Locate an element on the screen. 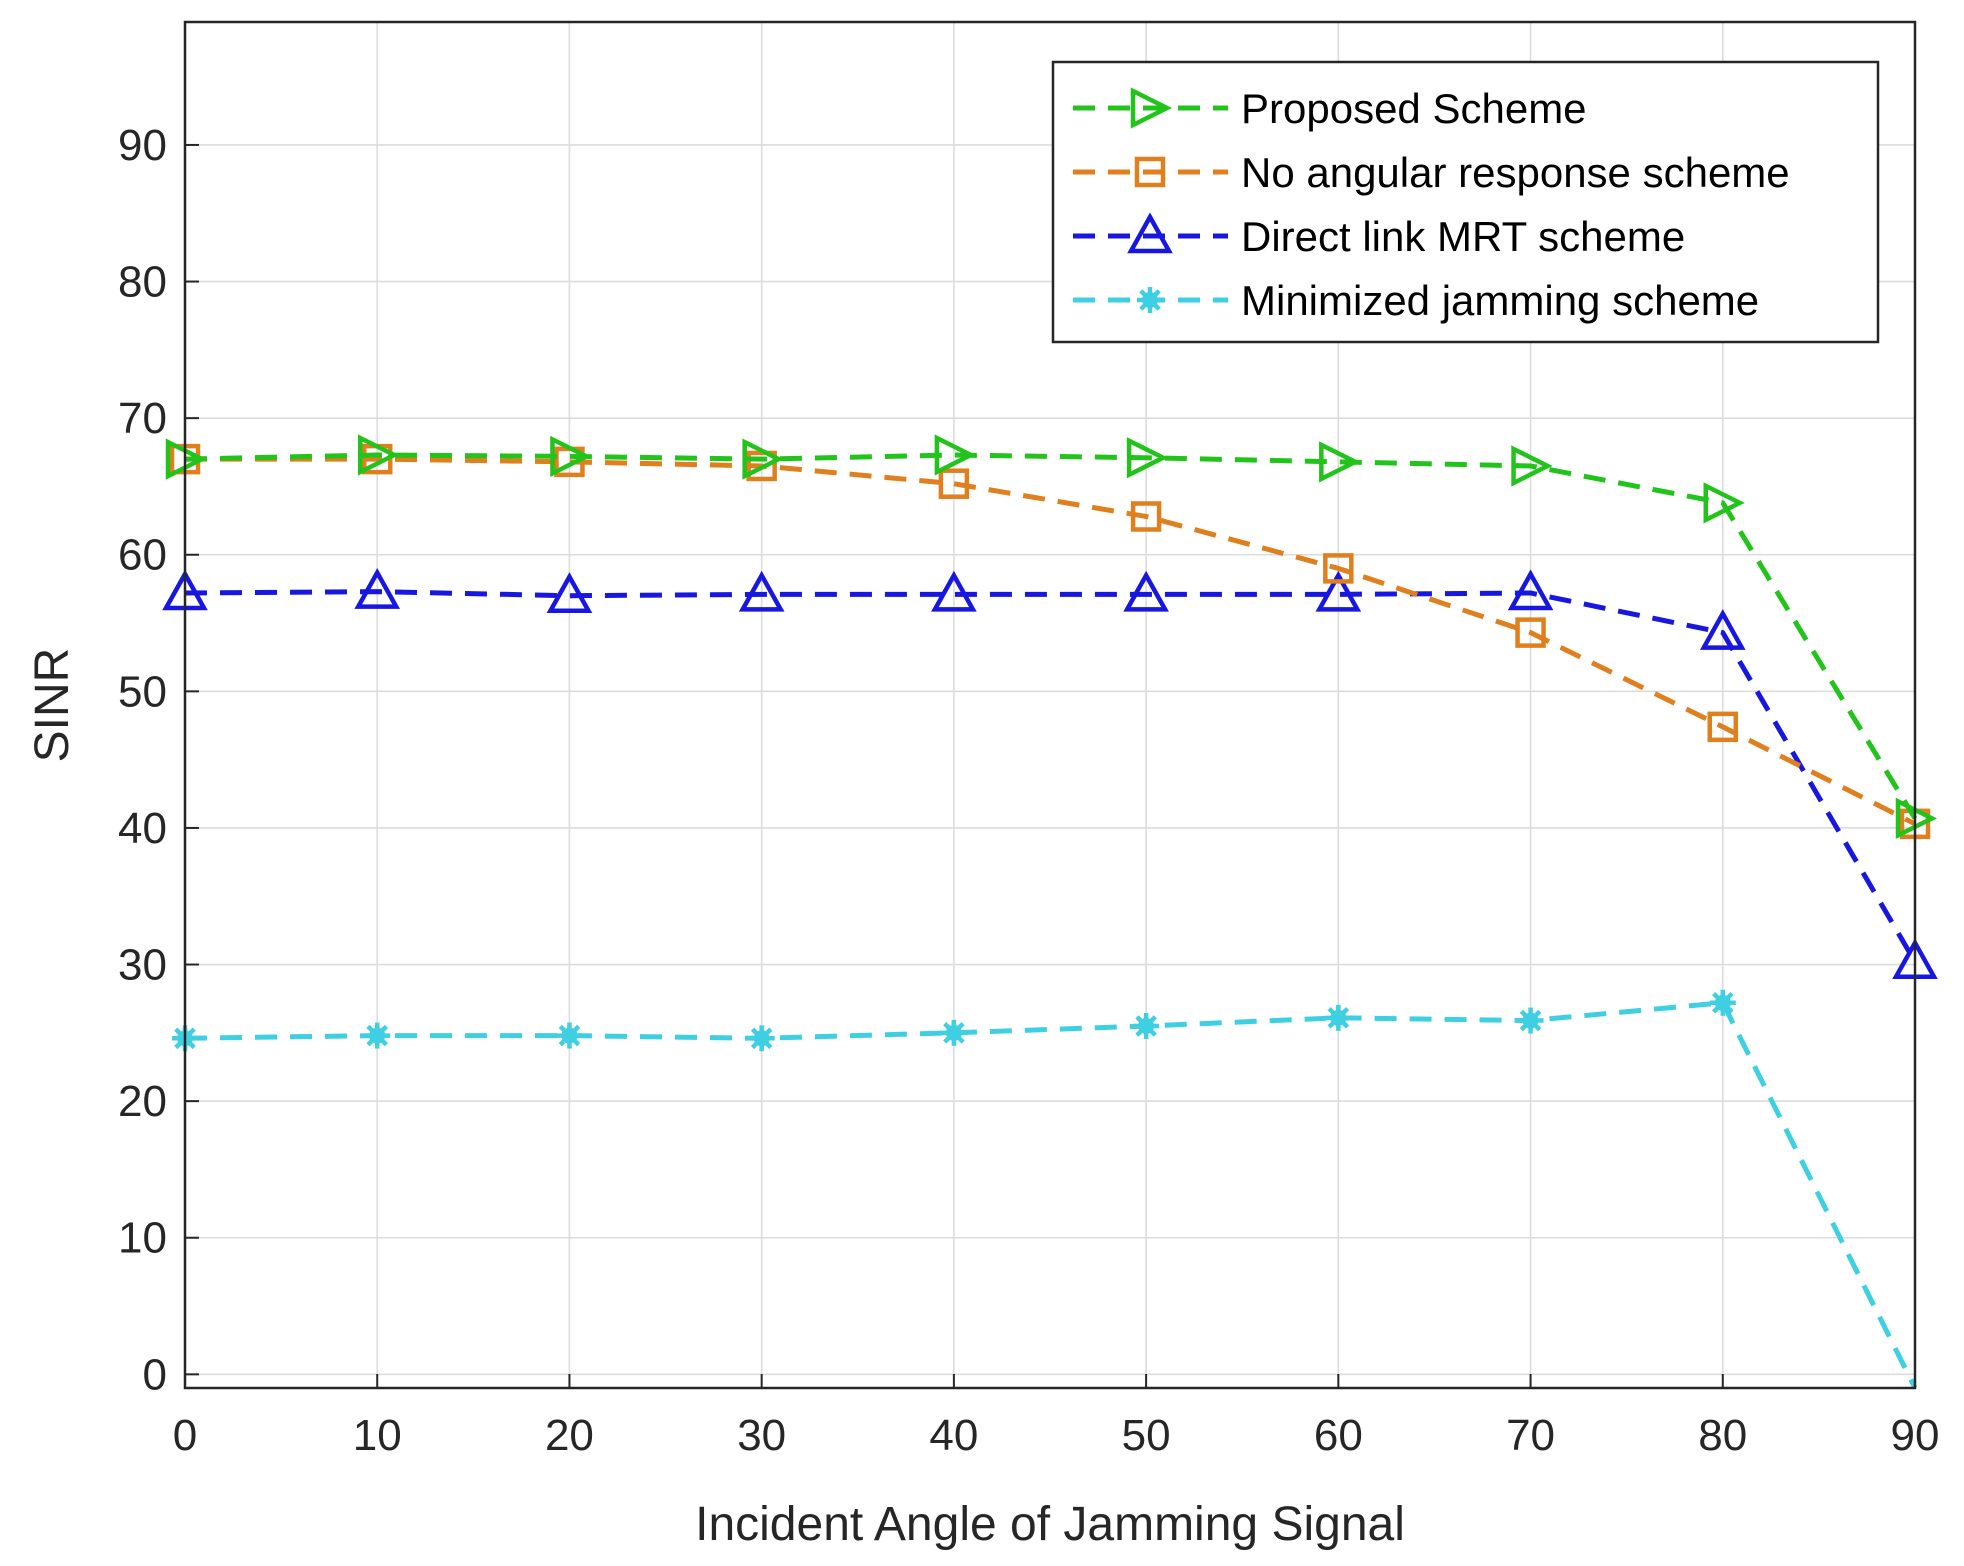 The height and width of the screenshot is (1566, 1964). legend-item: No angular response scheme is located at coordinates (1431, 172).